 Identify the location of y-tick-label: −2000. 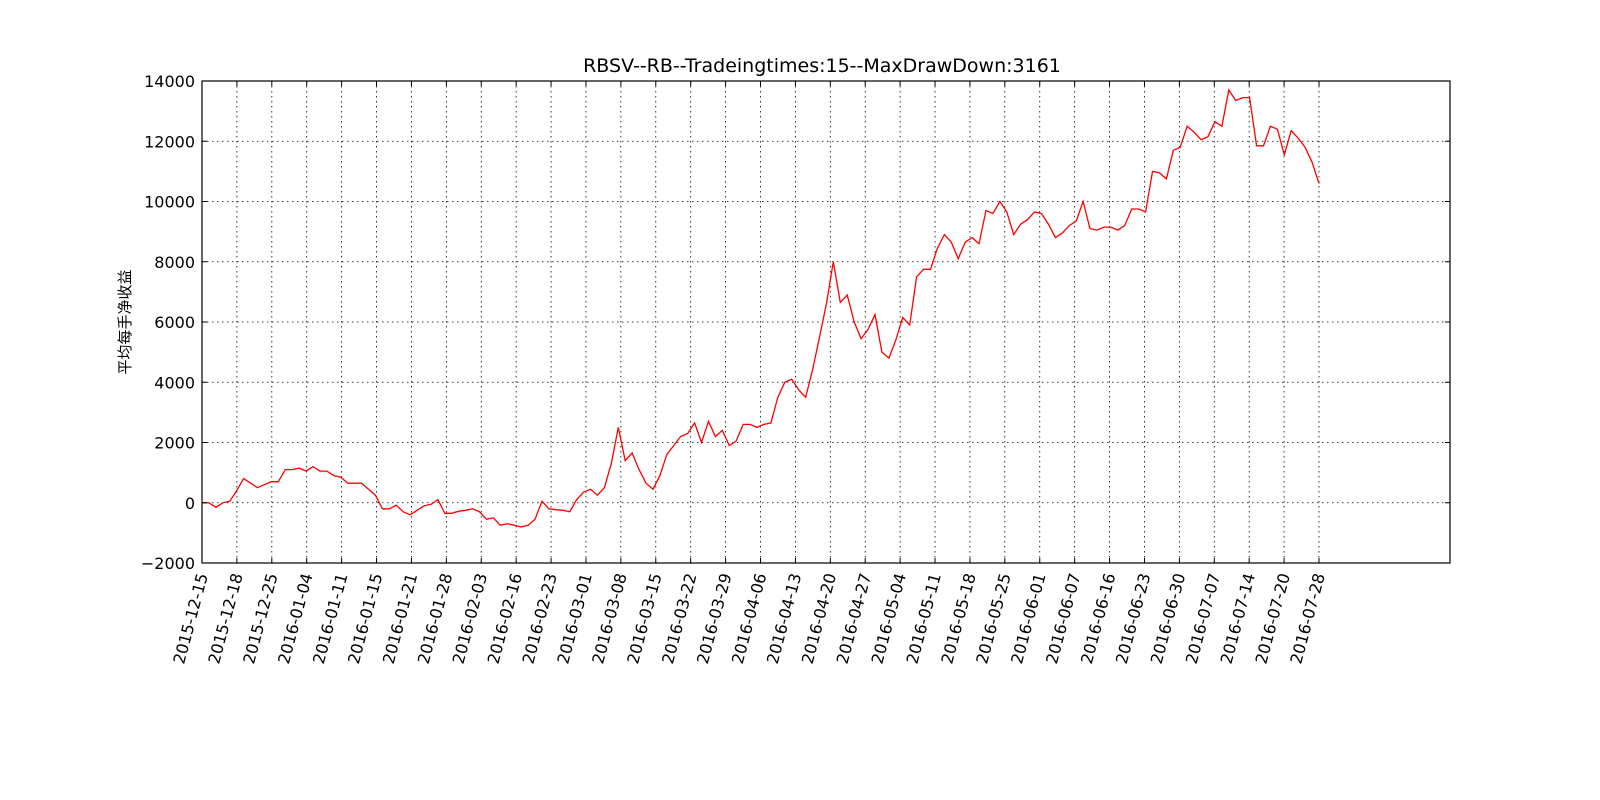
(168, 563).